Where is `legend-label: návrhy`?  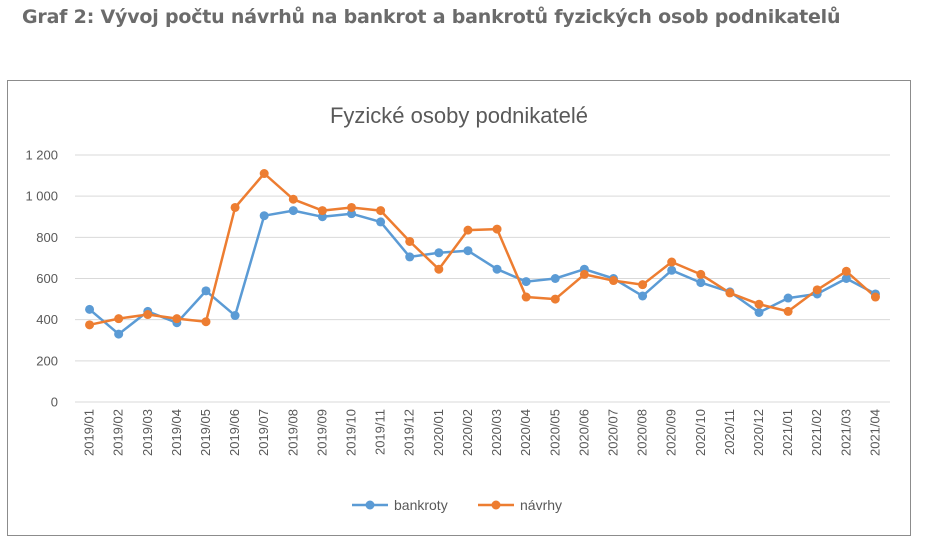
legend-label: návrhy is located at coordinates (541, 505).